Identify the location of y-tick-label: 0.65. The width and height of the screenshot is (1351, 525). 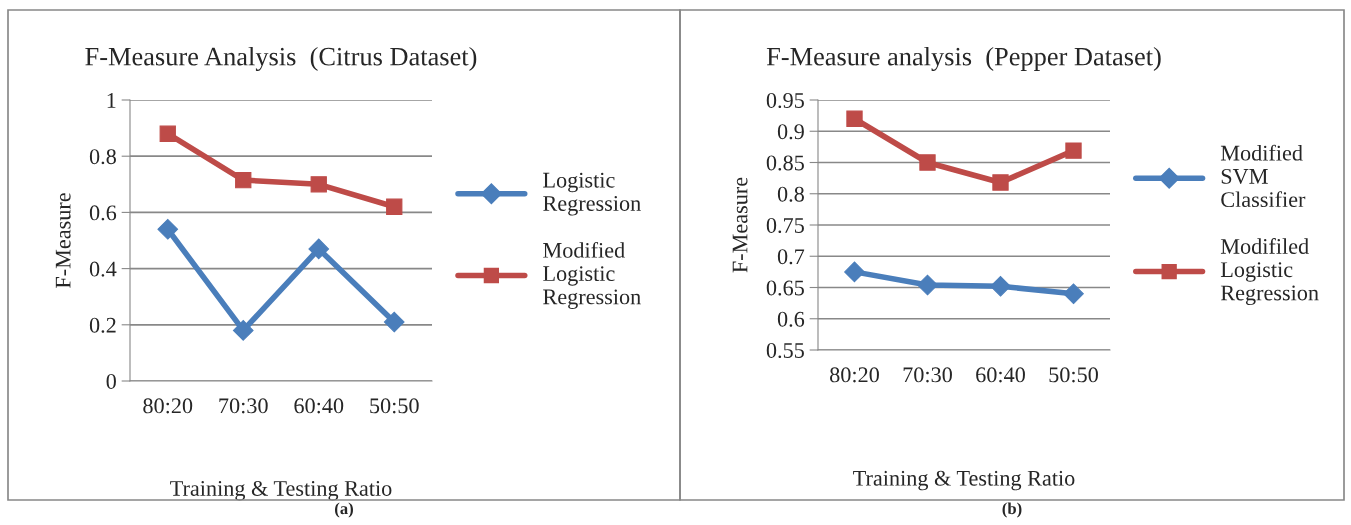
(785, 288).